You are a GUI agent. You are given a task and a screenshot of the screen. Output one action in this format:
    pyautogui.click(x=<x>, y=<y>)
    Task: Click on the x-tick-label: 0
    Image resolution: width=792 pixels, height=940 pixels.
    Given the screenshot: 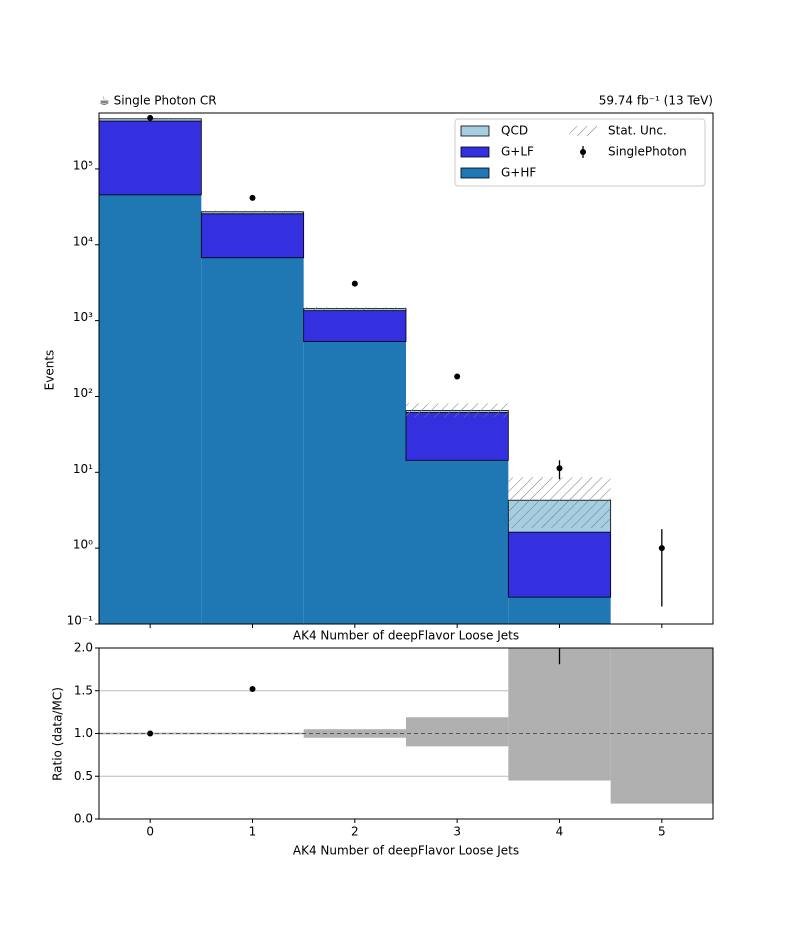 What is the action you would take?
    pyautogui.click(x=150, y=832)
    